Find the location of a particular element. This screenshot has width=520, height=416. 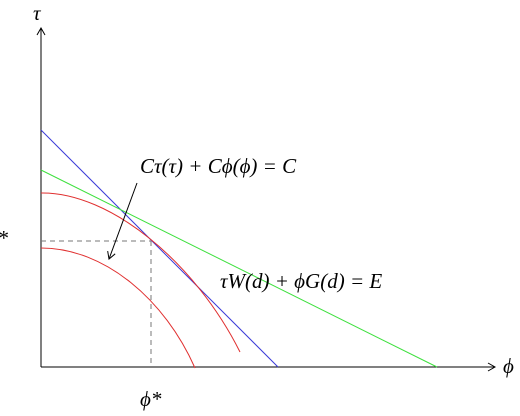

x-star: ϕ* is located at coordinates (151, 399).